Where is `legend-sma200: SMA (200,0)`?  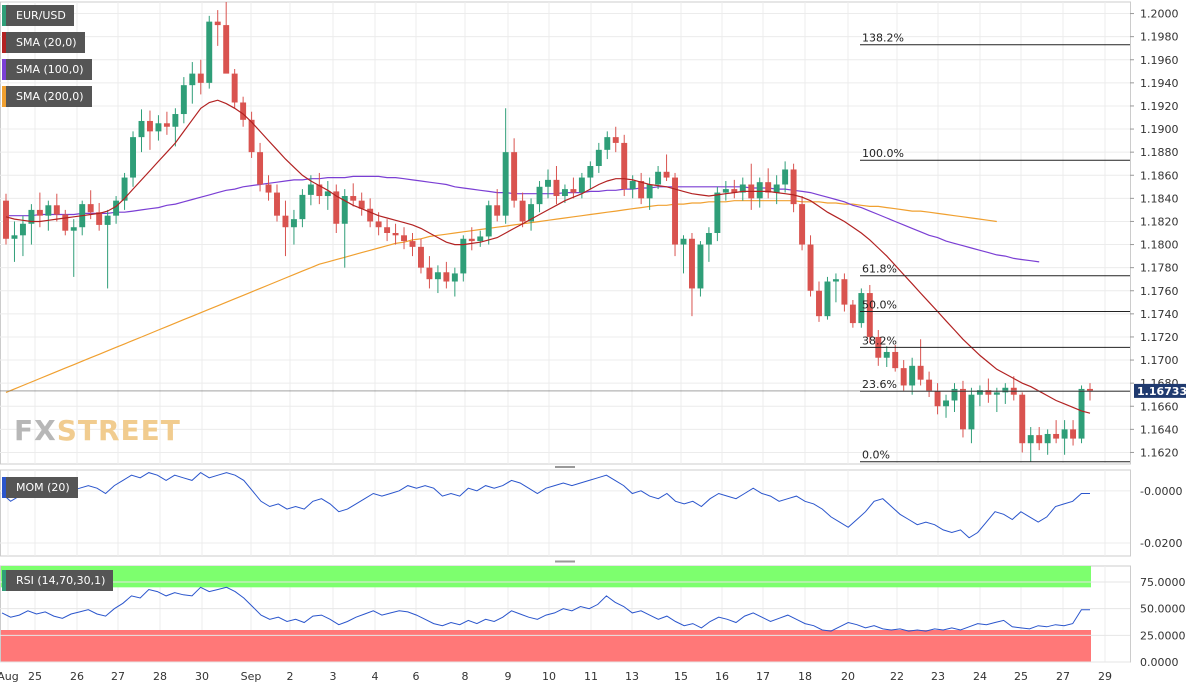
legend-sma200: SMA (200,0) is located at coordinates (47, 96).